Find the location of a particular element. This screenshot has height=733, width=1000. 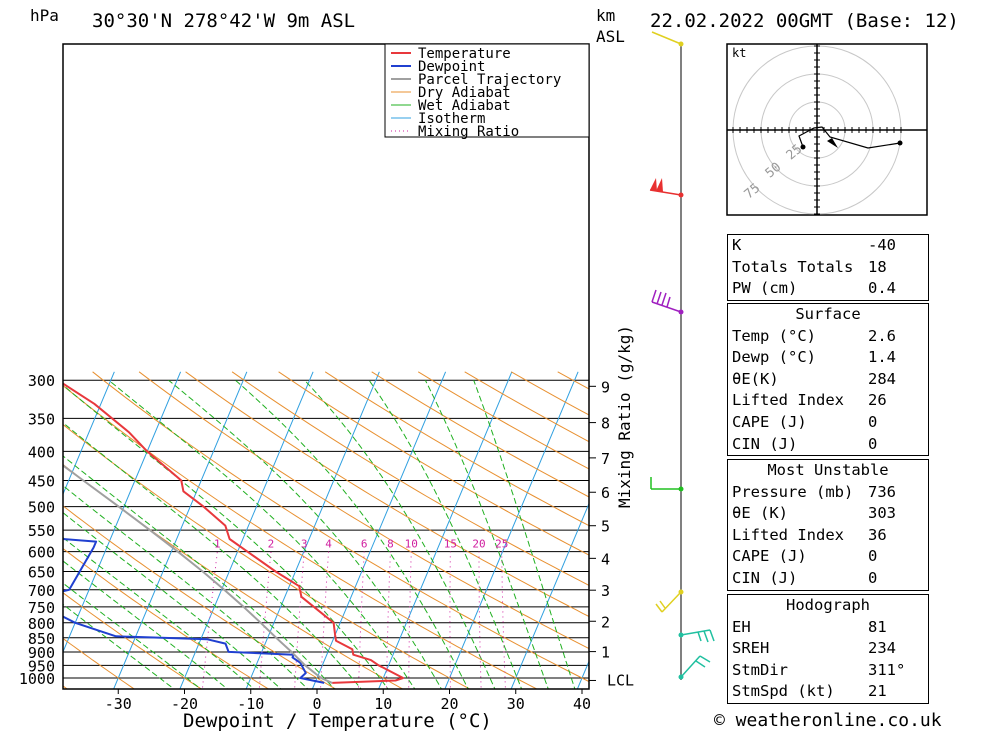

pressure-tick-label: 1000 is located at coordinates (37, 679).